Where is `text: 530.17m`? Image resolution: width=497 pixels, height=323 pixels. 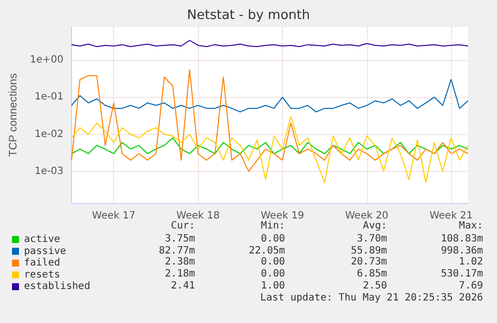
text: 530.17m is located at coordinates (462, 274).